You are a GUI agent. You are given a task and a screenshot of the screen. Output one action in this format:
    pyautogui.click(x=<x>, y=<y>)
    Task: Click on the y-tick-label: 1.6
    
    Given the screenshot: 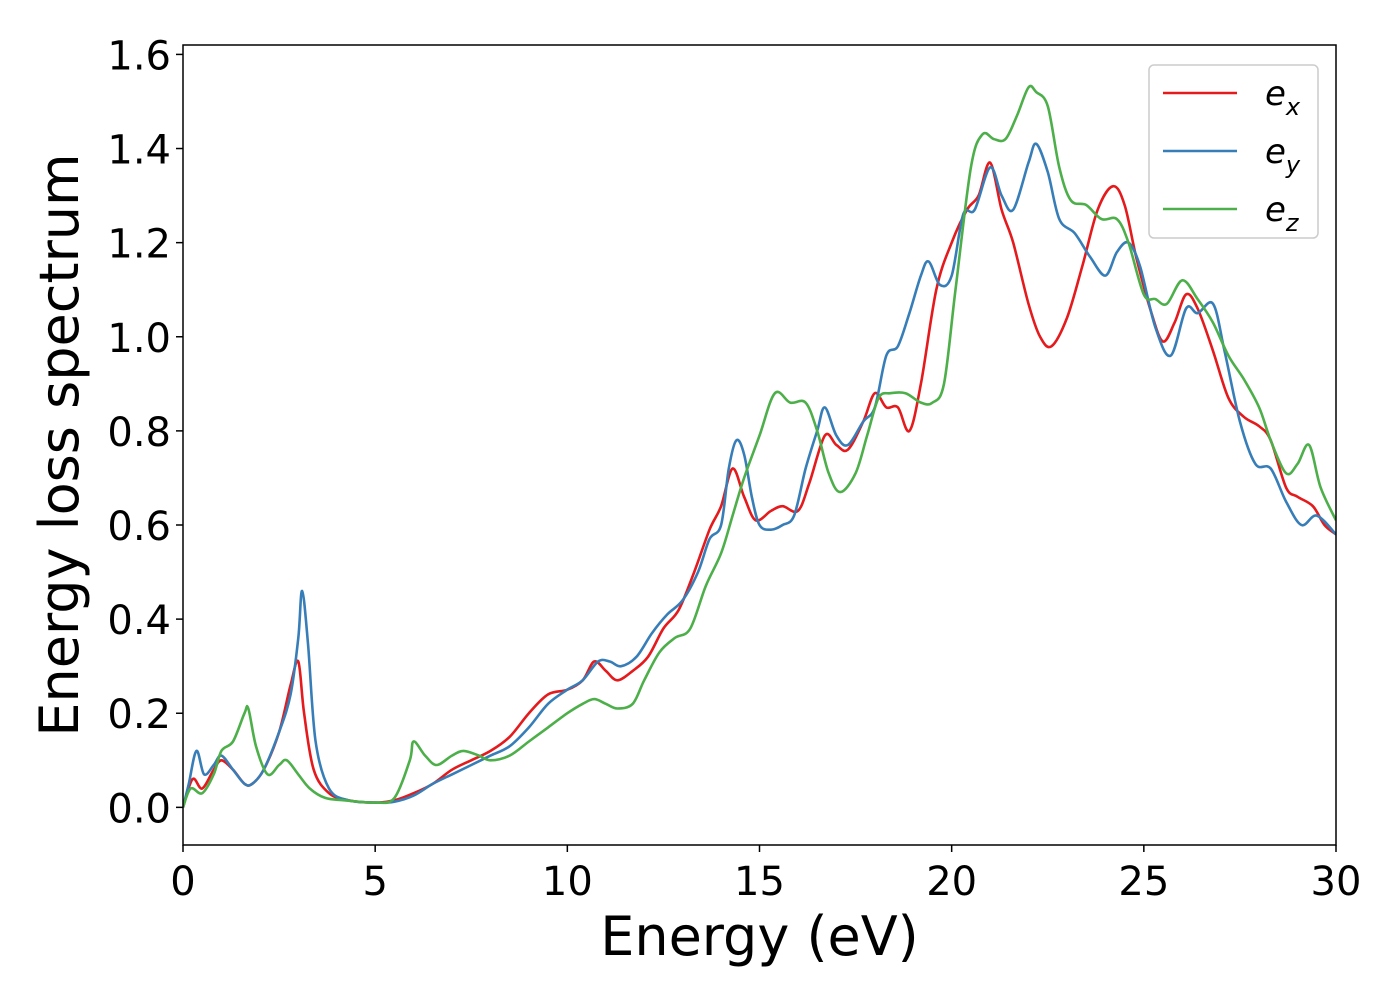 What is the action you would take?
    pyautogui.click(x=139, y=56)
    